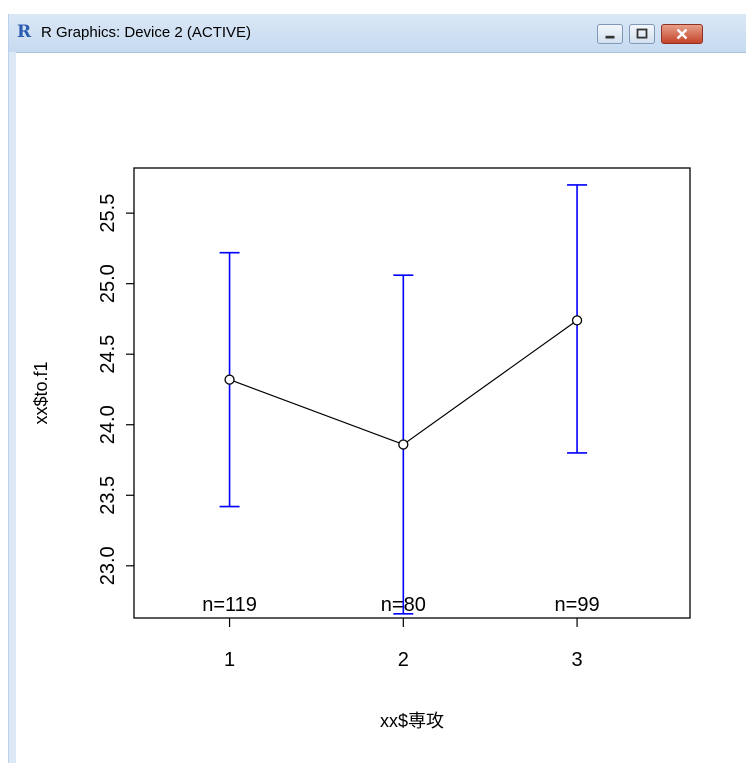 This screenshot has height=763, width=746. Describe the element at coordinates (610, 34) in the screenshot. I see `minimize-button` at that location.